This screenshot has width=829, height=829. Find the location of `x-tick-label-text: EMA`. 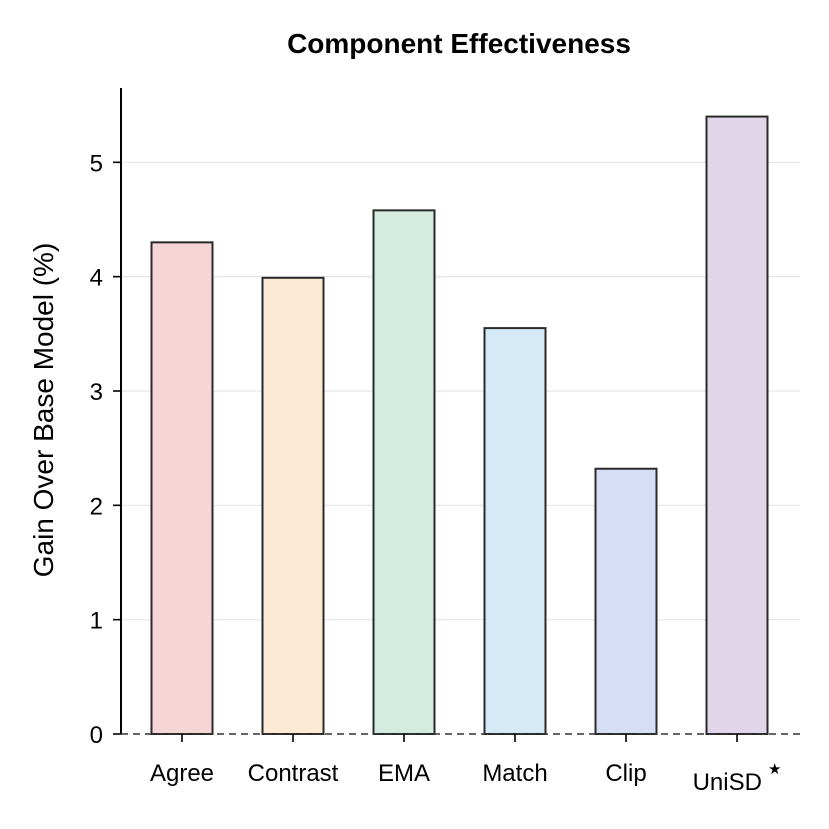

x-tick-label-text: EMA is located at coordinates (404, 773).